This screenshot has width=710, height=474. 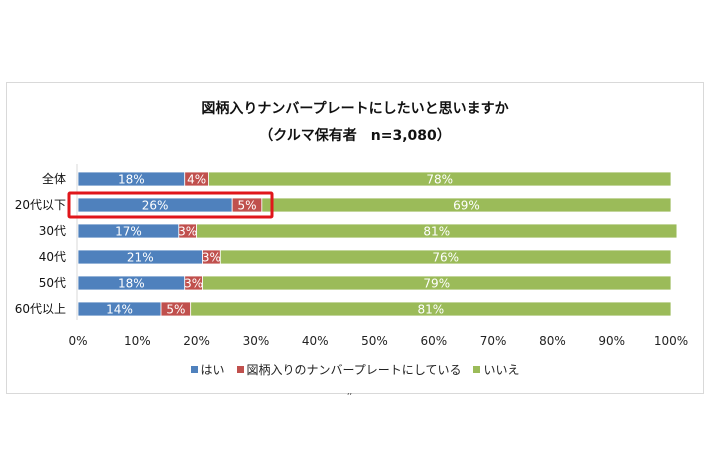 I want to click on highlight-box, so click(x=170, y=205).